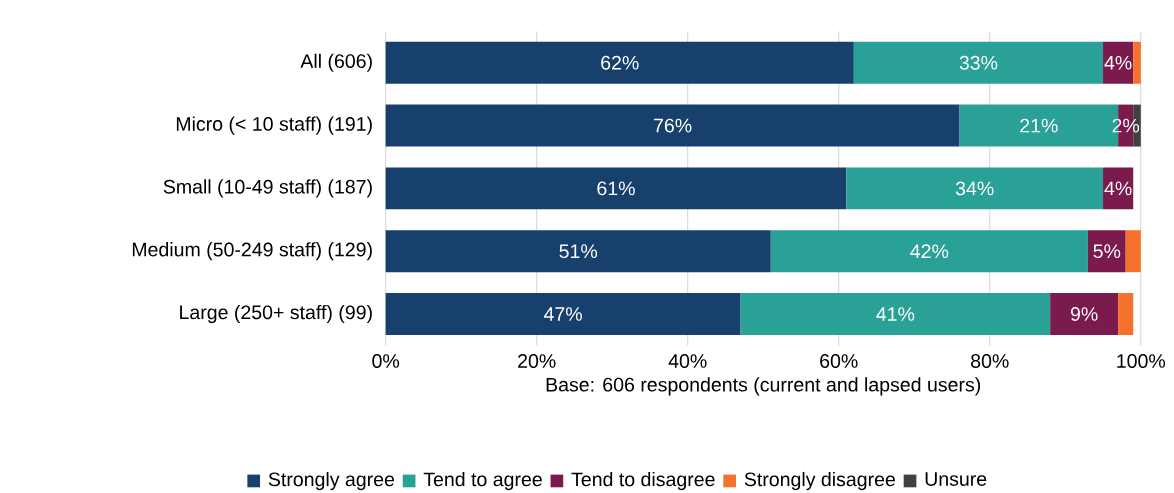 This screenshot has width=1174, height=493. I want to click on data-label: 5%, so click(1107, 251).